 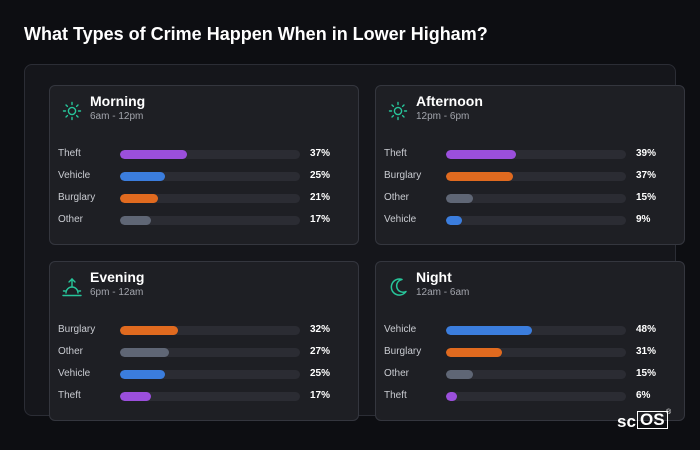 I want to click on bar-row: Theft 17%, so click(x=206, y=396).